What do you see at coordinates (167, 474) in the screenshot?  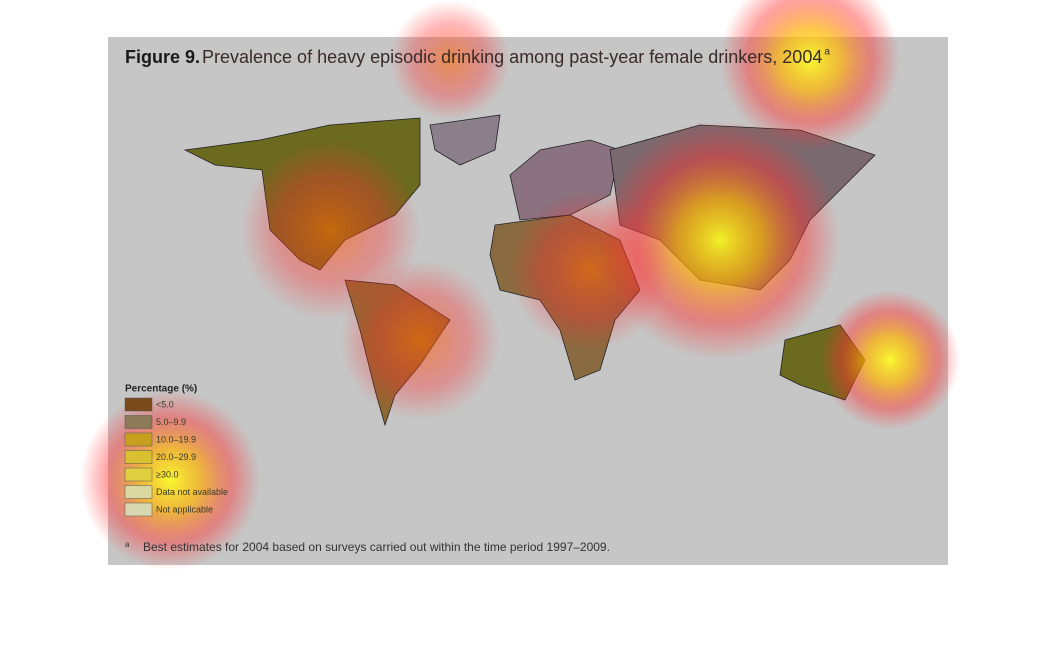 I see `legend-label: ≥30.0` at bounding box center [167, 474].